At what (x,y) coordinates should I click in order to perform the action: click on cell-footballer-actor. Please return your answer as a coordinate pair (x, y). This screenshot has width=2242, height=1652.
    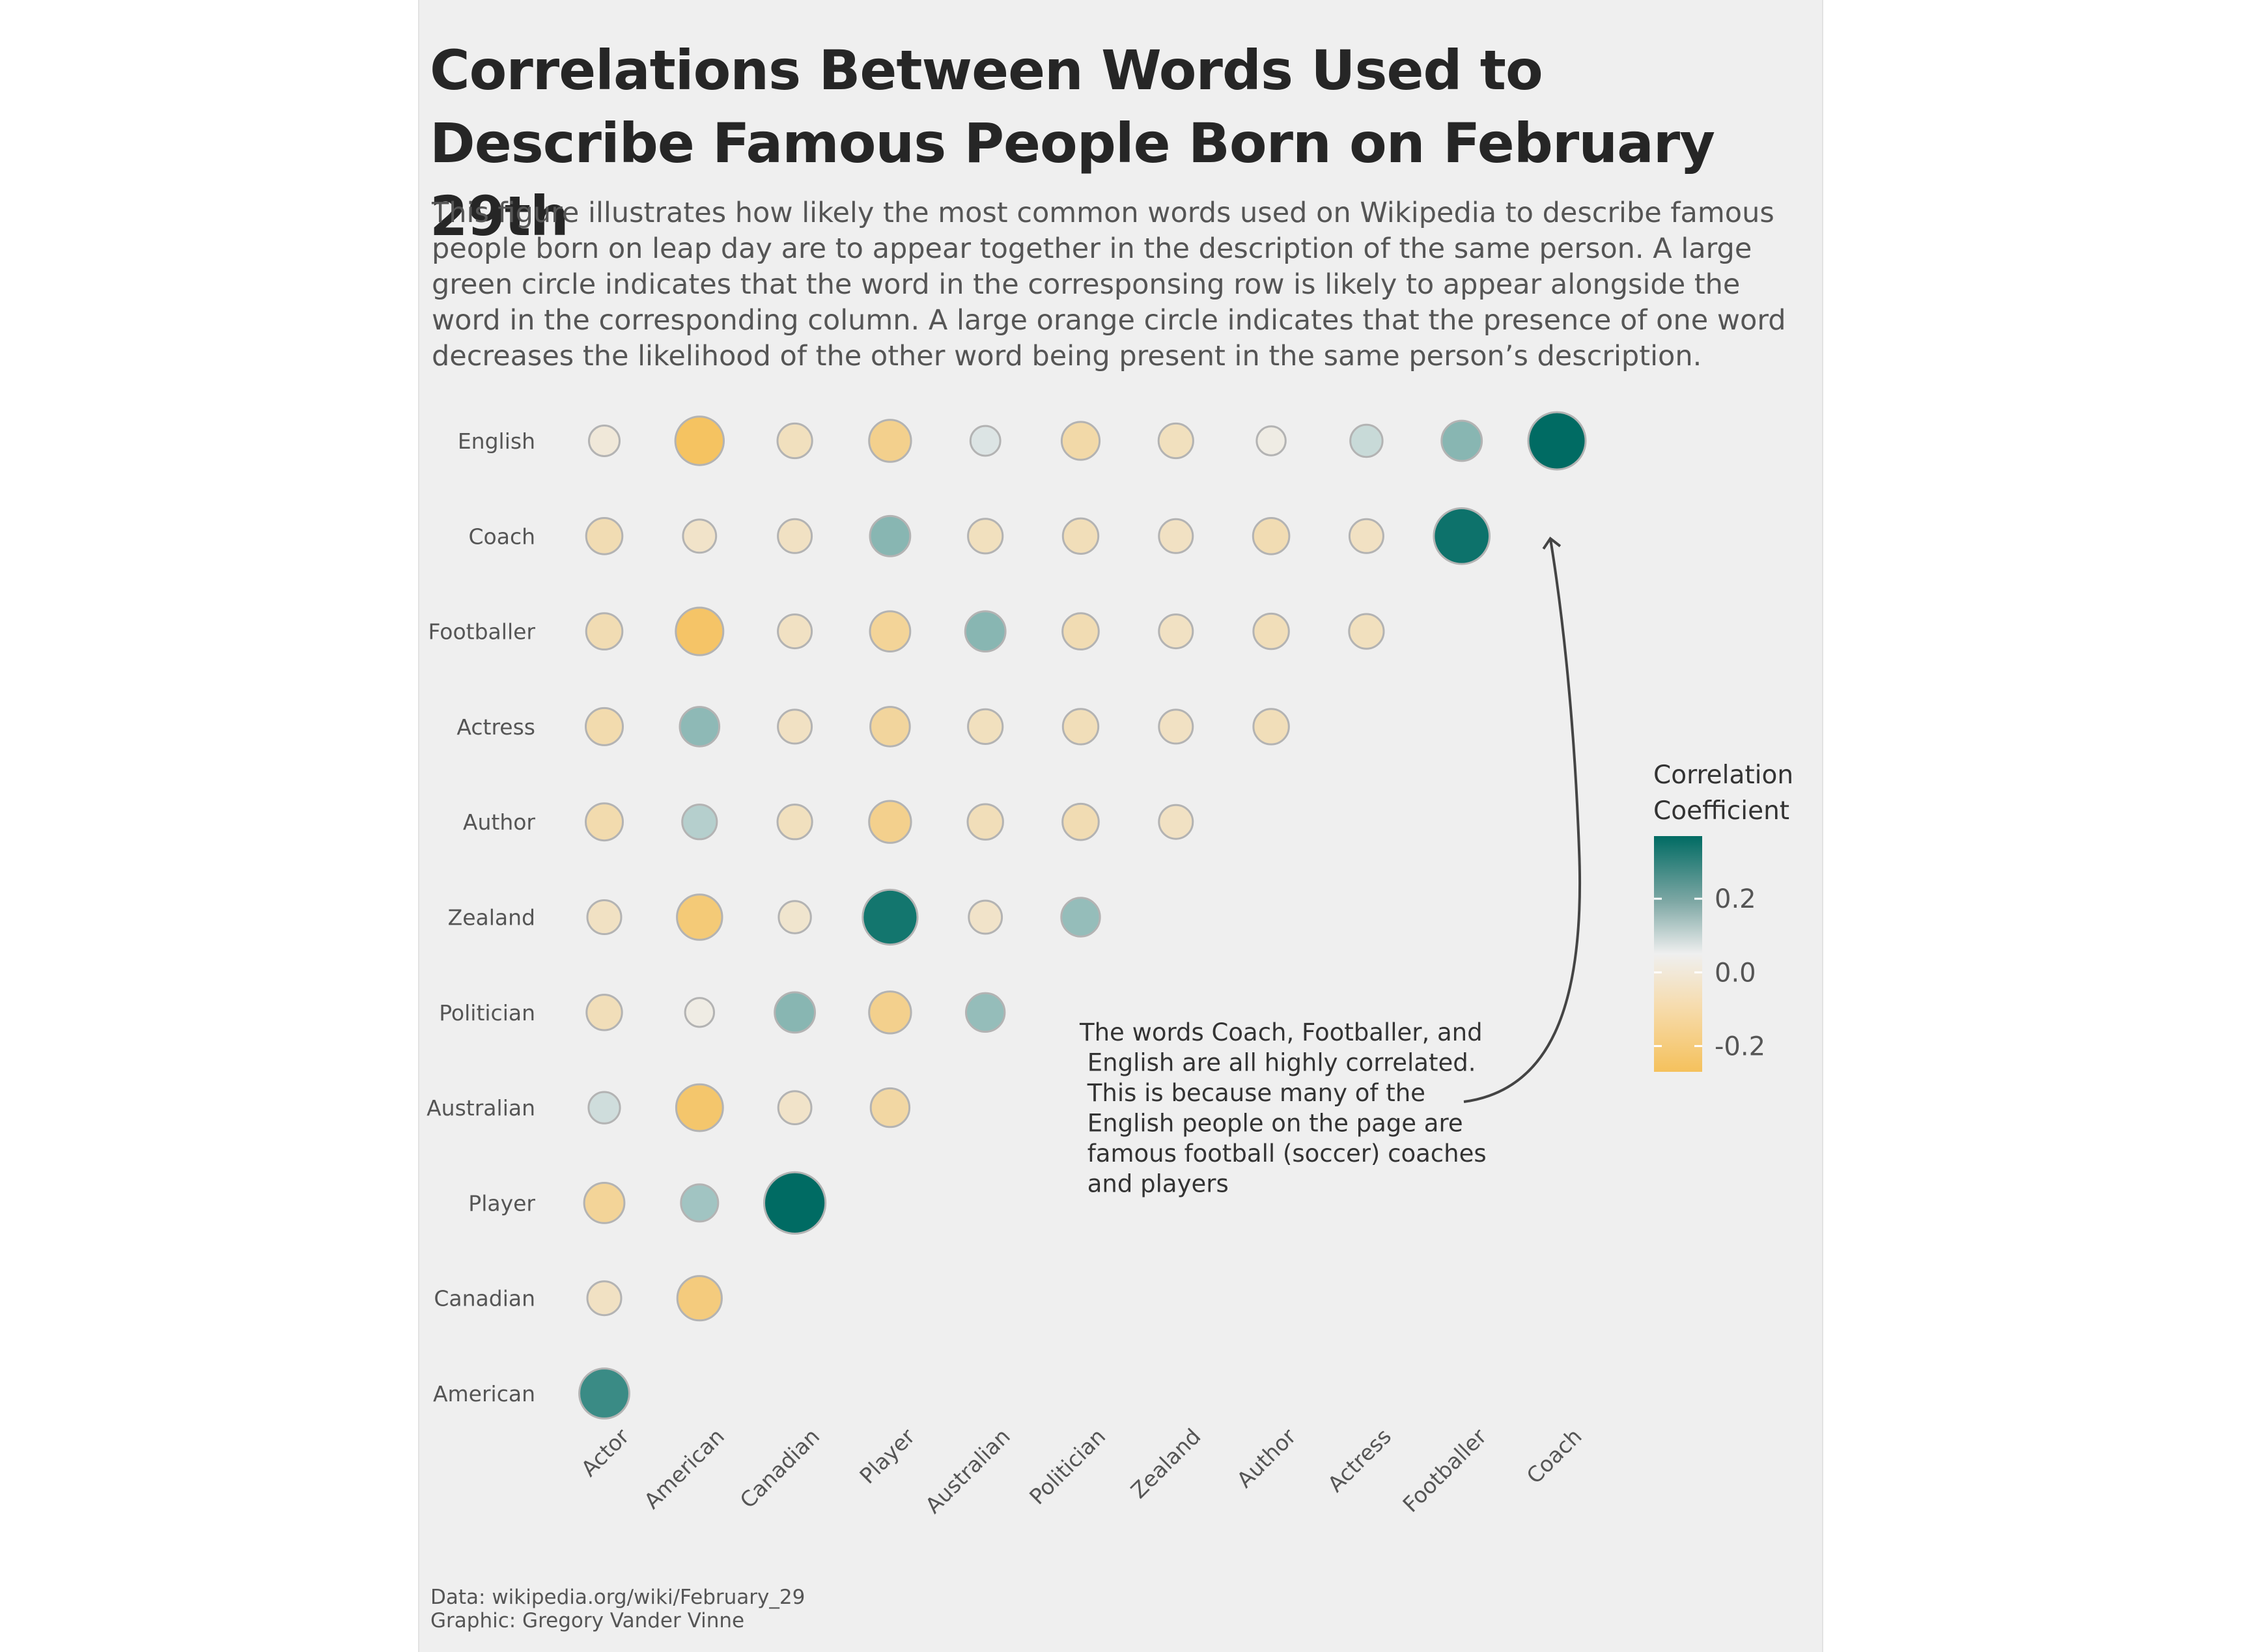
    Looking at the image, I should click on (604, 631).